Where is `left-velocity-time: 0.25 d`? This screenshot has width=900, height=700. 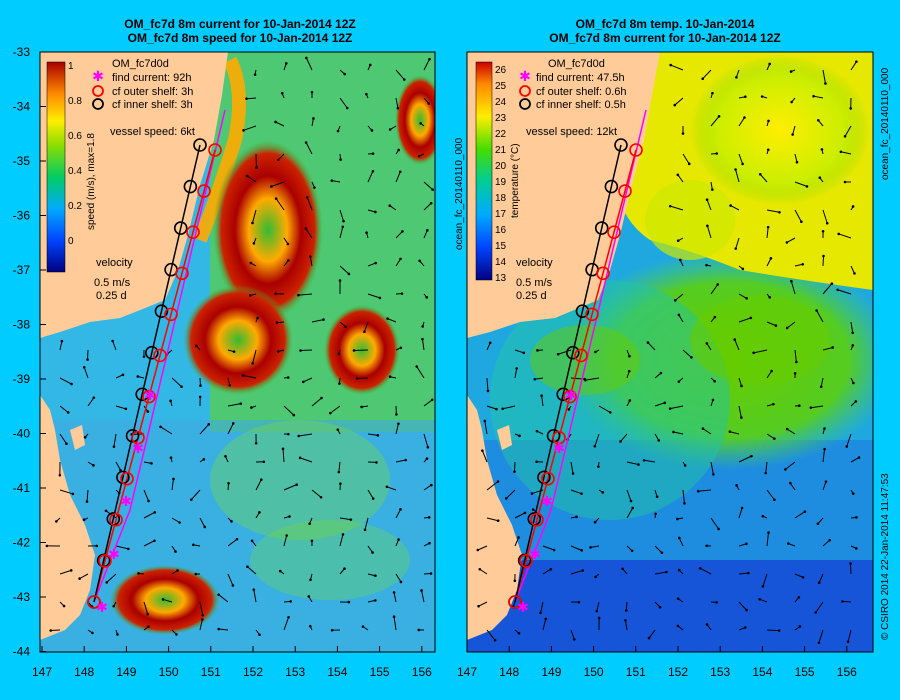
left-velocity-time: 0.25 d is located at coordinates (111, 296).